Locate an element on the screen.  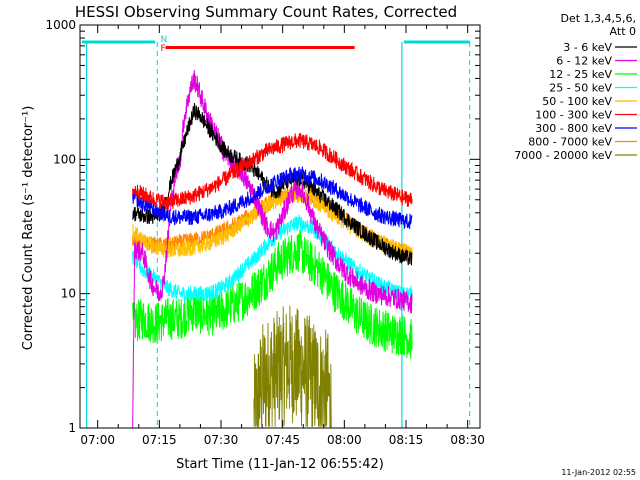
legend-header-line-1: Att 0 is located at coordinates (623, 31).